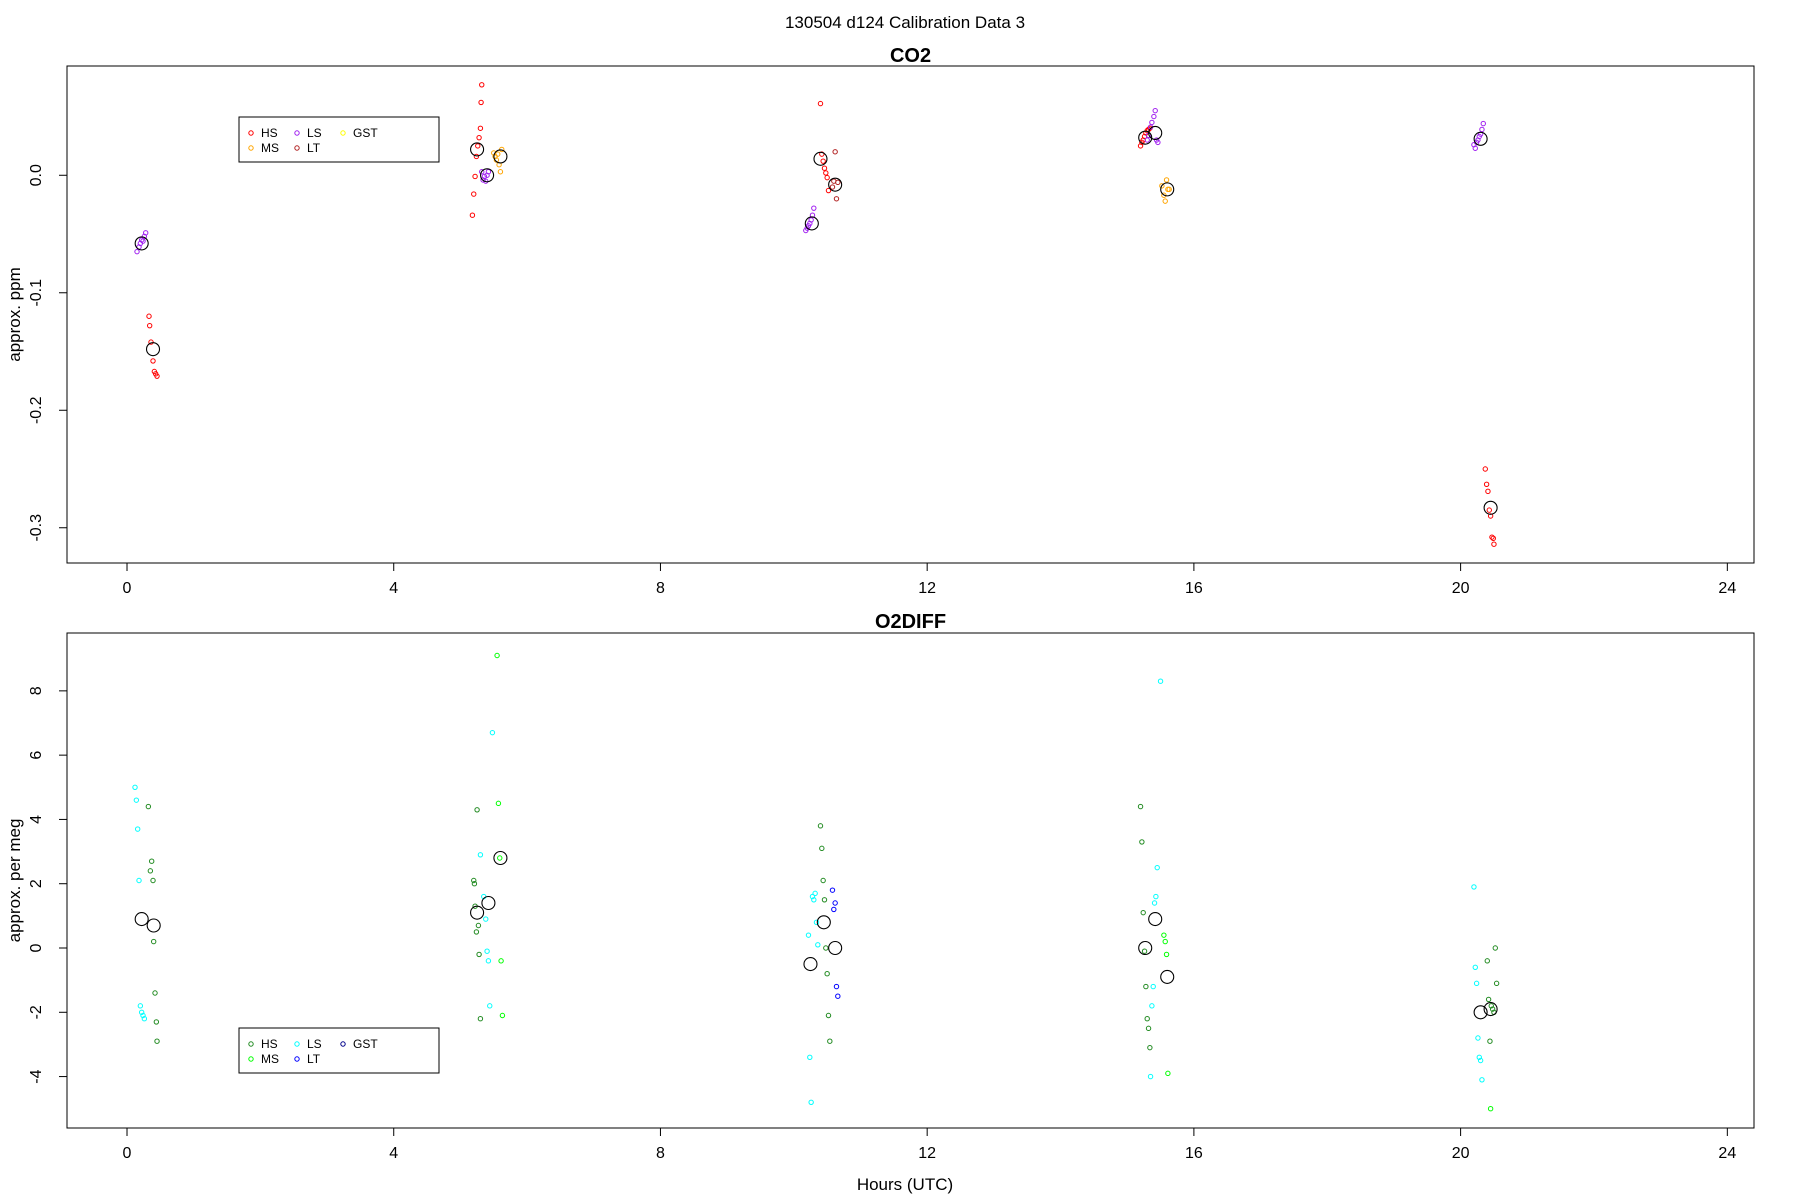 This screenshot has height=1200, width=1800. I want to click on legend-label: HS, so click(269, 133).